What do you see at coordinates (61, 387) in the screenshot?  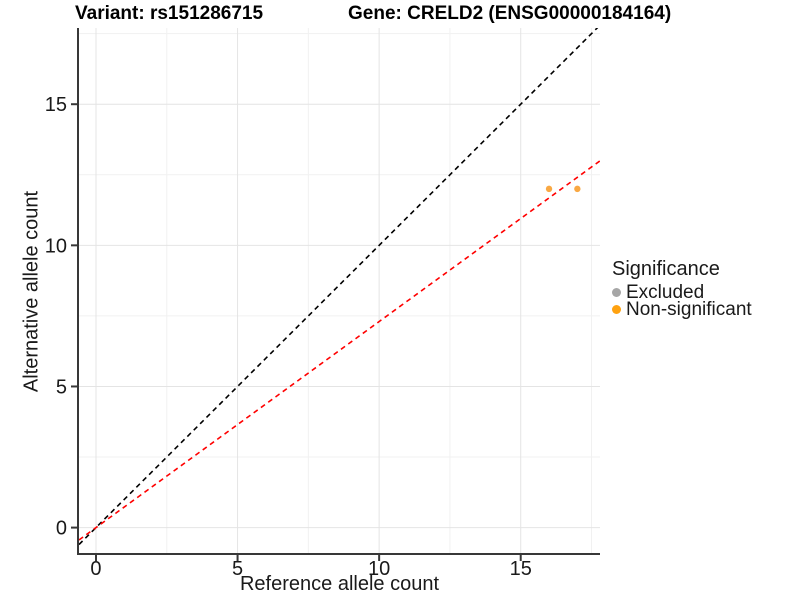 I see `y-tick-label: 5` at bounding box center [61, 387].